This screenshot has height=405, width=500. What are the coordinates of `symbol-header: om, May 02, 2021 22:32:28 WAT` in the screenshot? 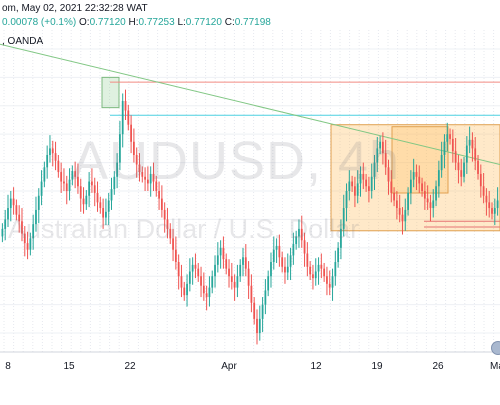 It's located at (75, 8).